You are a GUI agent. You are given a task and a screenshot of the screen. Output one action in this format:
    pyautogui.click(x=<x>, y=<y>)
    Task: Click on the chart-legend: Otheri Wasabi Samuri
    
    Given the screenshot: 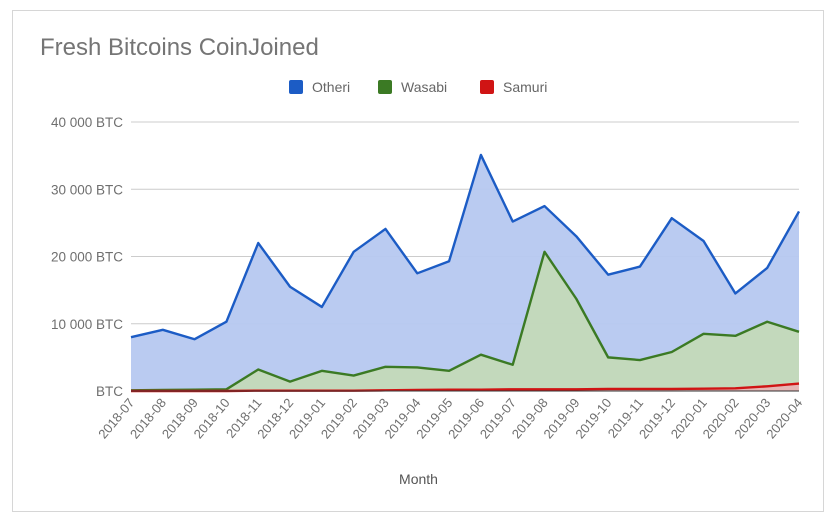 What is the action you would take?
    pyautogui.click(x=418, y=89)
    